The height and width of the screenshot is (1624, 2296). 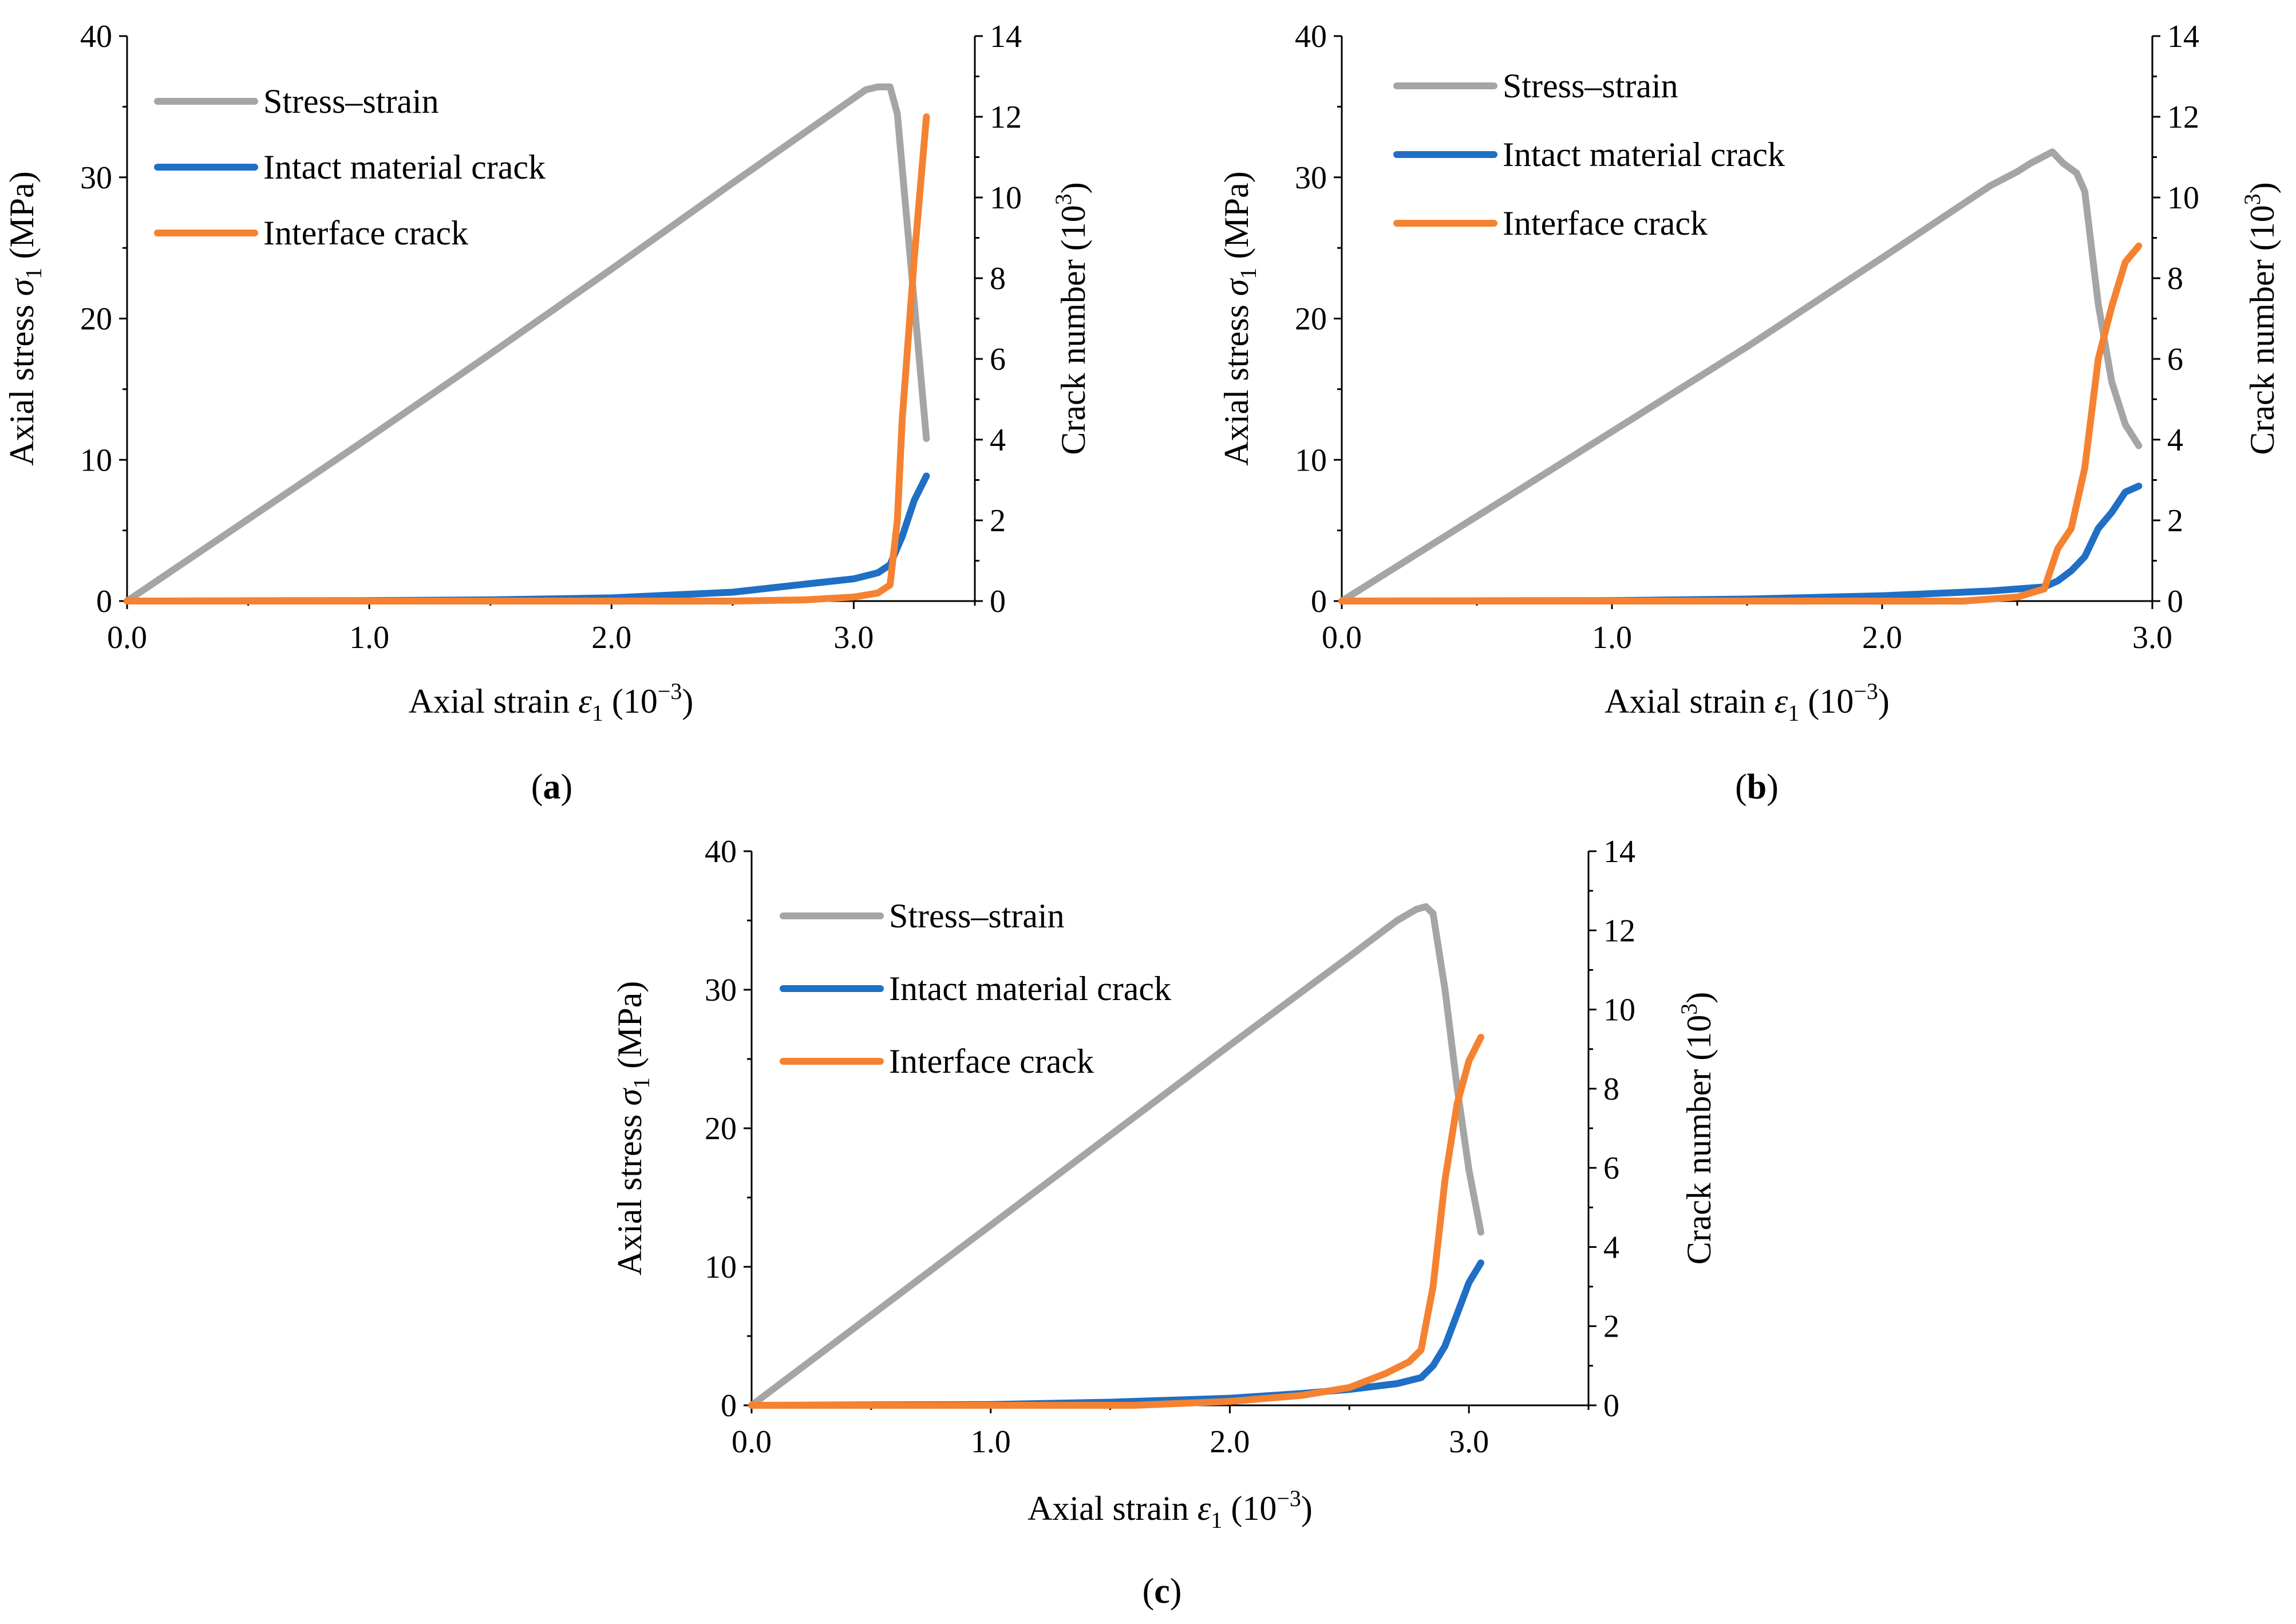 What do you see at coordinates (1162, 1591) in the screenshot?
I see `panel-caption: (c)` at bounding box center [1162, 1591].